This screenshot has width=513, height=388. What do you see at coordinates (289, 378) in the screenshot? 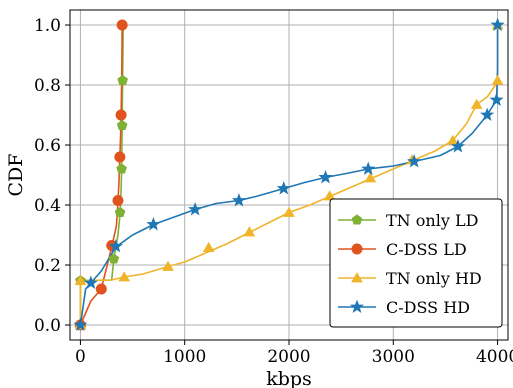
I see `x-axis-label: kbps` at bounding box center [289, 378].